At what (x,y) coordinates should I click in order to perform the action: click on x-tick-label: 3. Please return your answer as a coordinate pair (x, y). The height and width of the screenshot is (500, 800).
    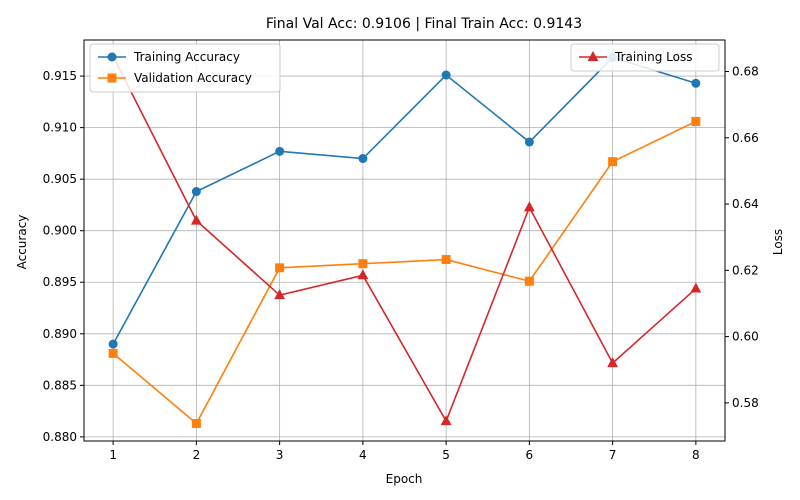
    Looking at the image, I should click on (280, 455).